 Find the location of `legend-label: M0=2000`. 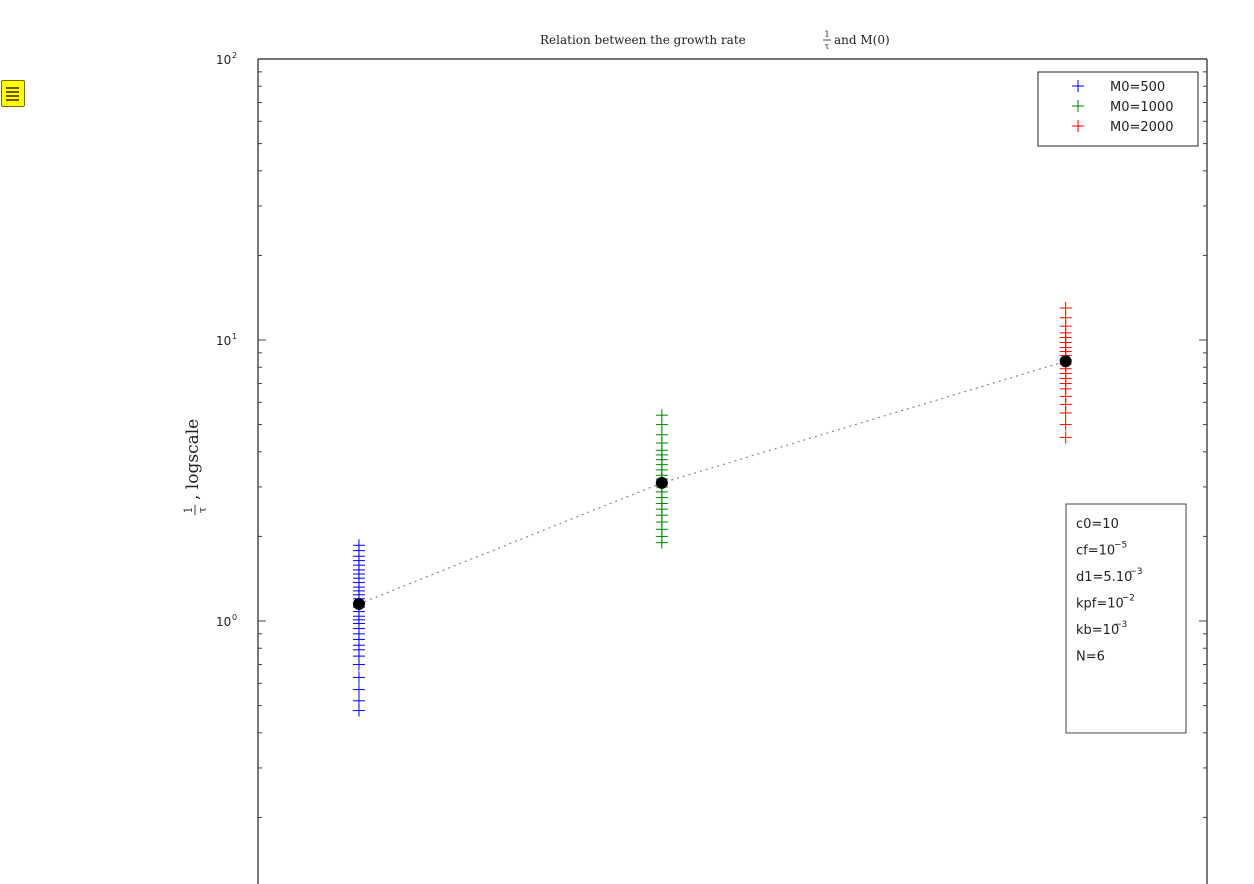

legend-label: M0=2000 is located at coordinates (1141, 127).